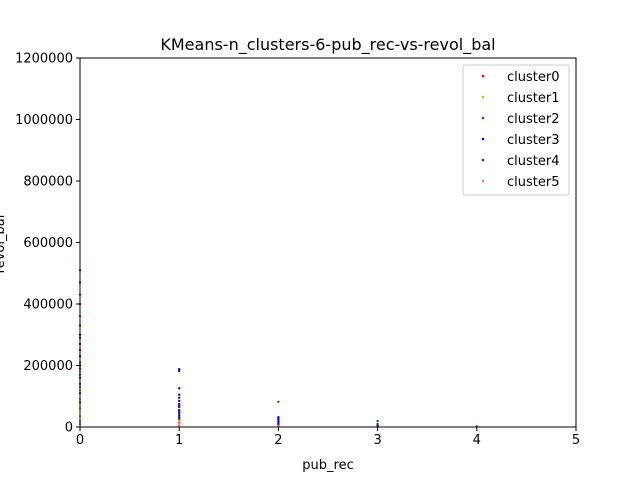 The width and height of the screenshot is (640, 480). I want to click on y-axis-ticks: 0 200000 400000 600000 800000 1000000 1200000, so click(47, 244).